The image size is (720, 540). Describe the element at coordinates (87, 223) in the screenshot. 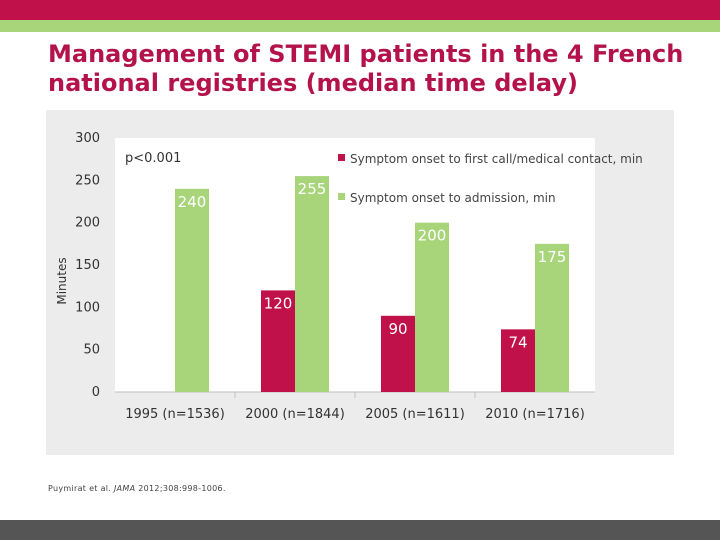

I see `y-tick-label: 200` at that location.